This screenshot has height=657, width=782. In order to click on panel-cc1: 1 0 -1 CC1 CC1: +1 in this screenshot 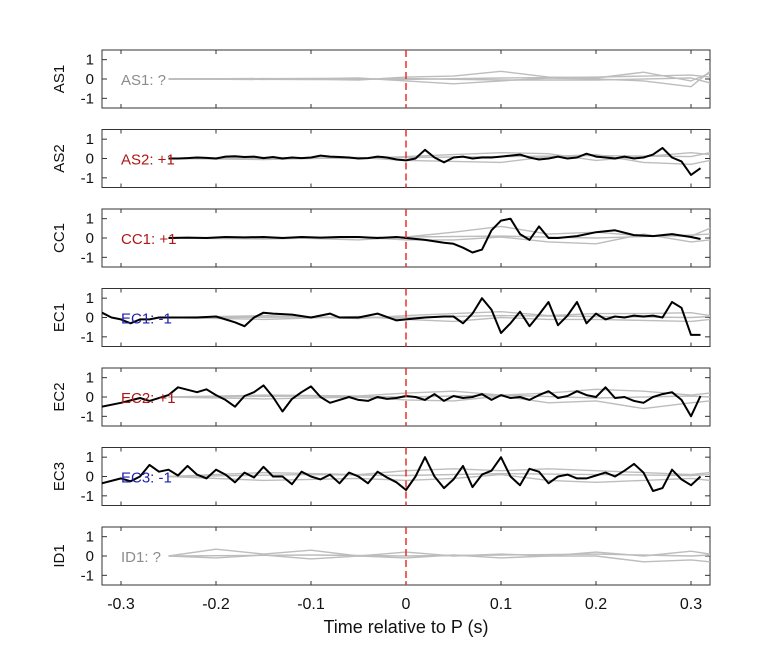, I will do `click(381, 238)`.